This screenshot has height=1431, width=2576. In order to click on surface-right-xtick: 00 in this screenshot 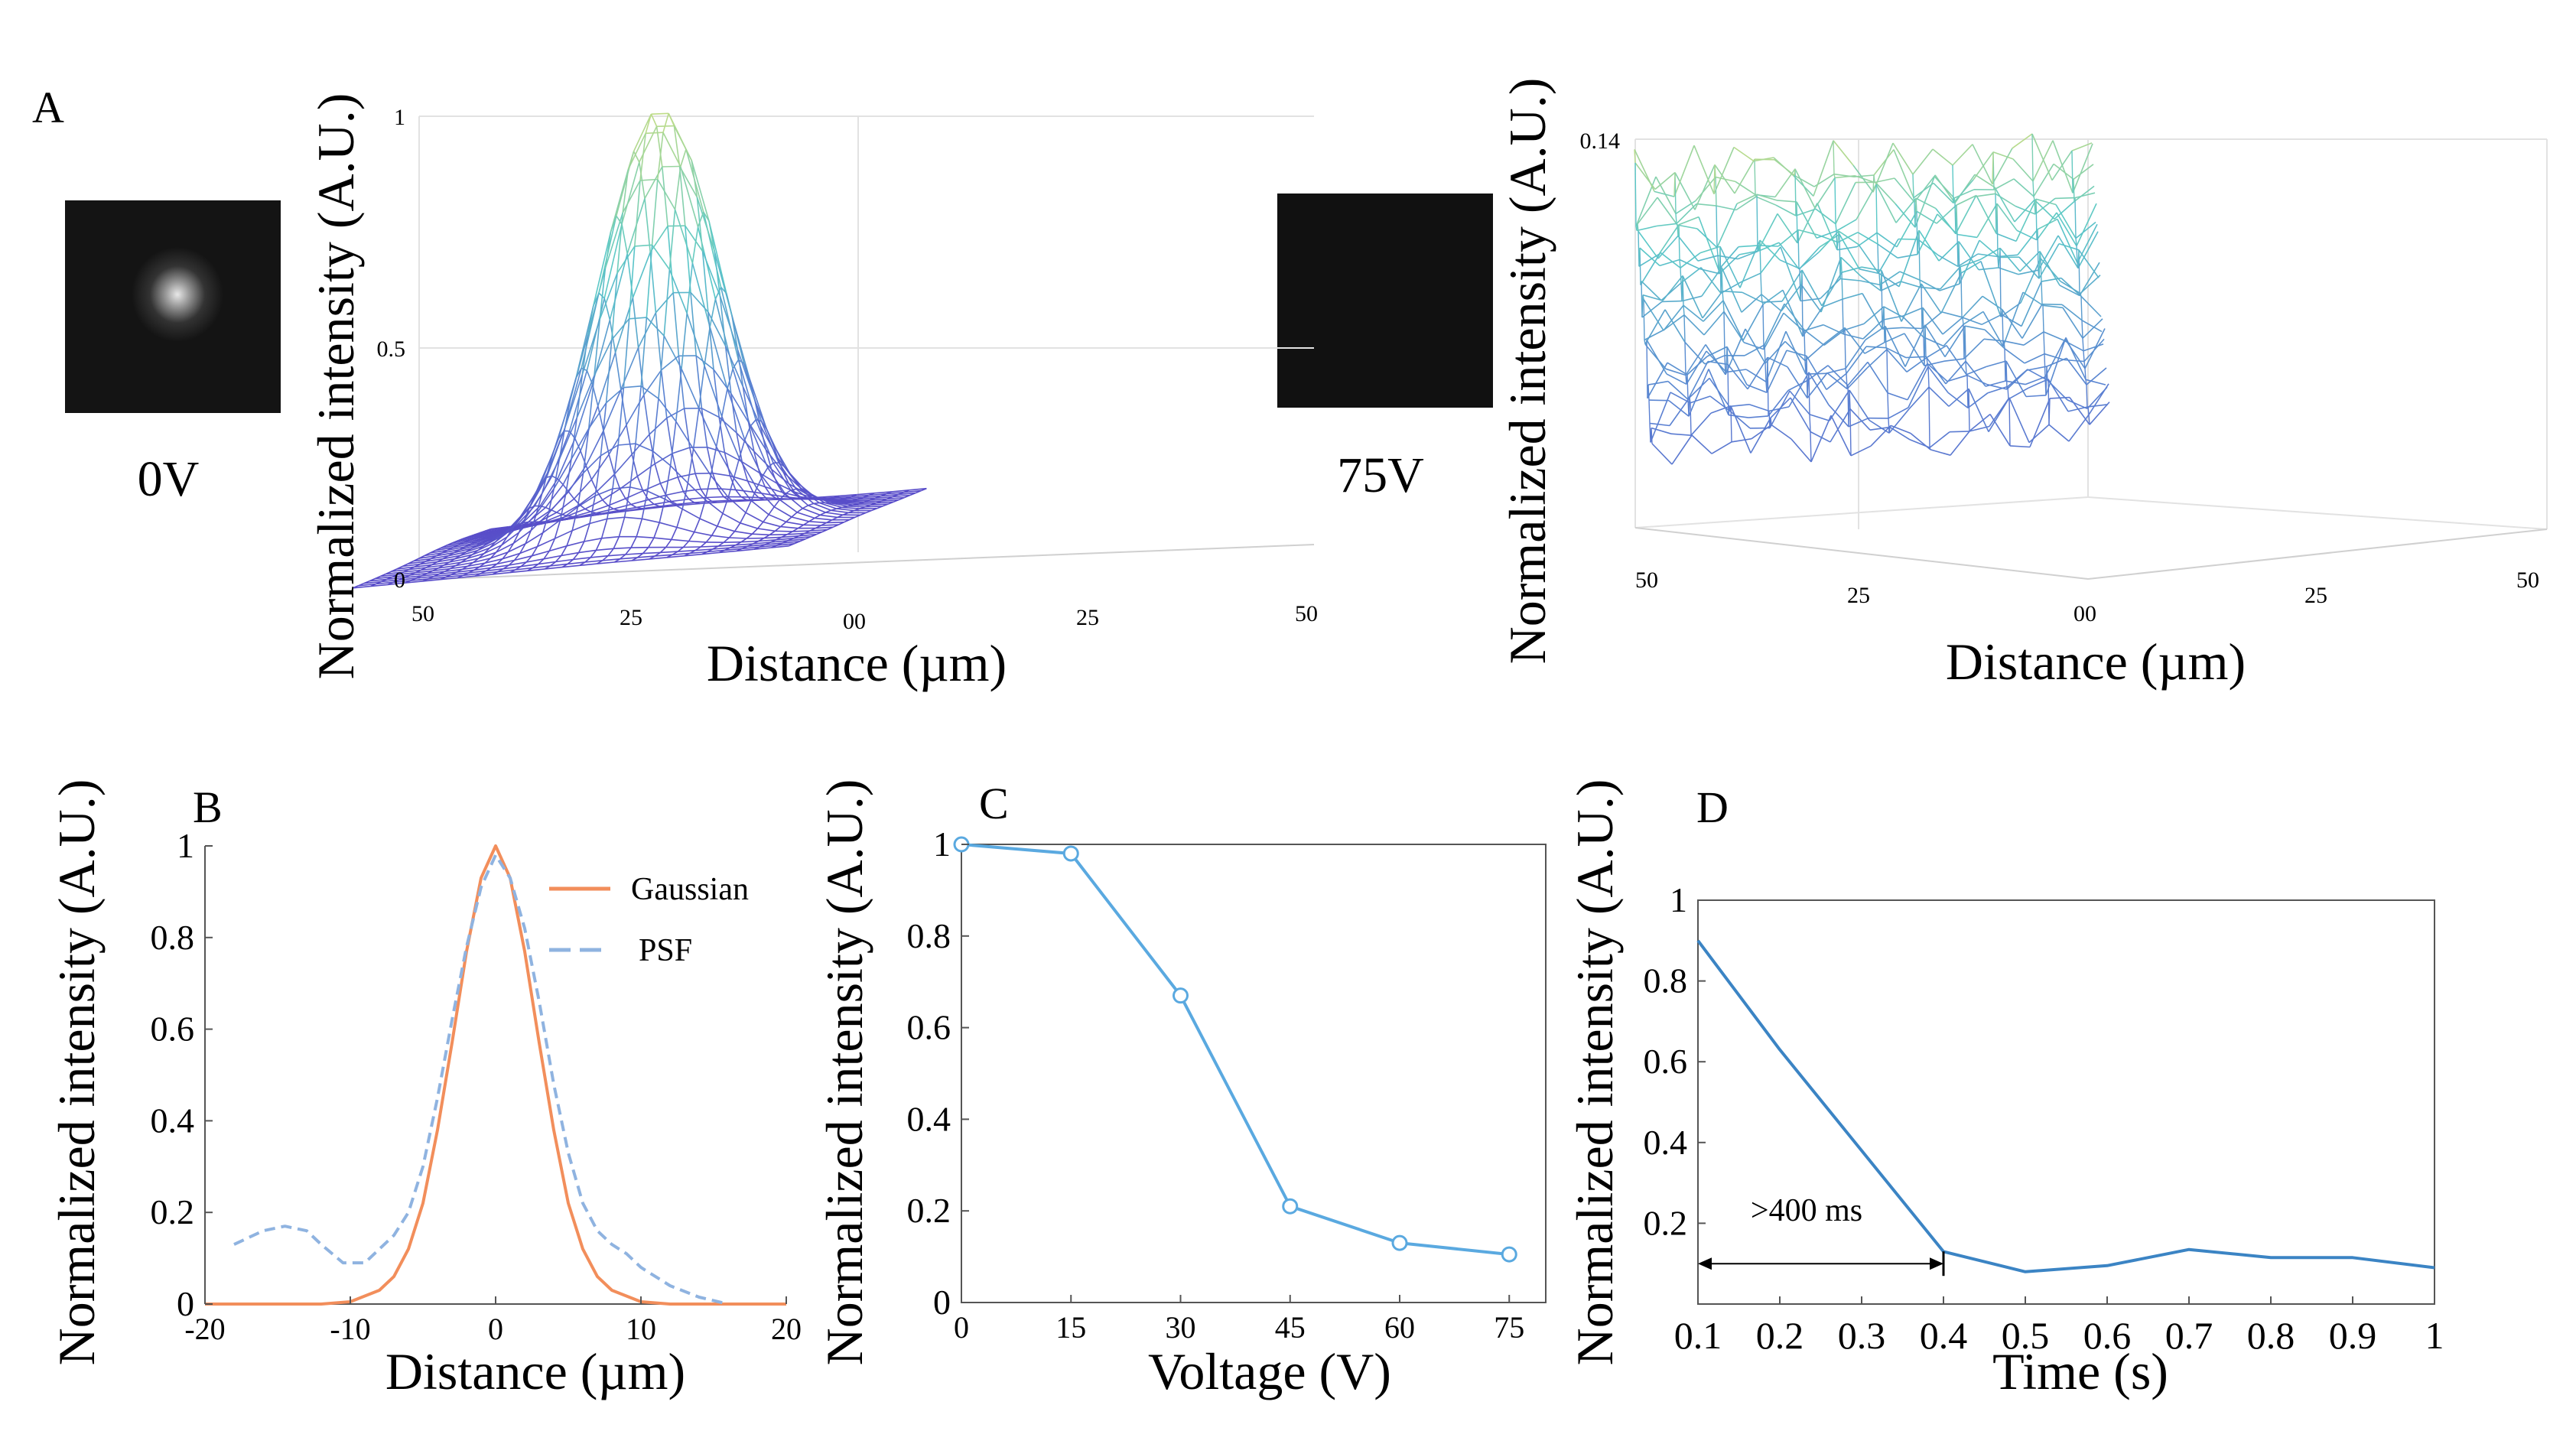, I will do `click(2084, 614)`.